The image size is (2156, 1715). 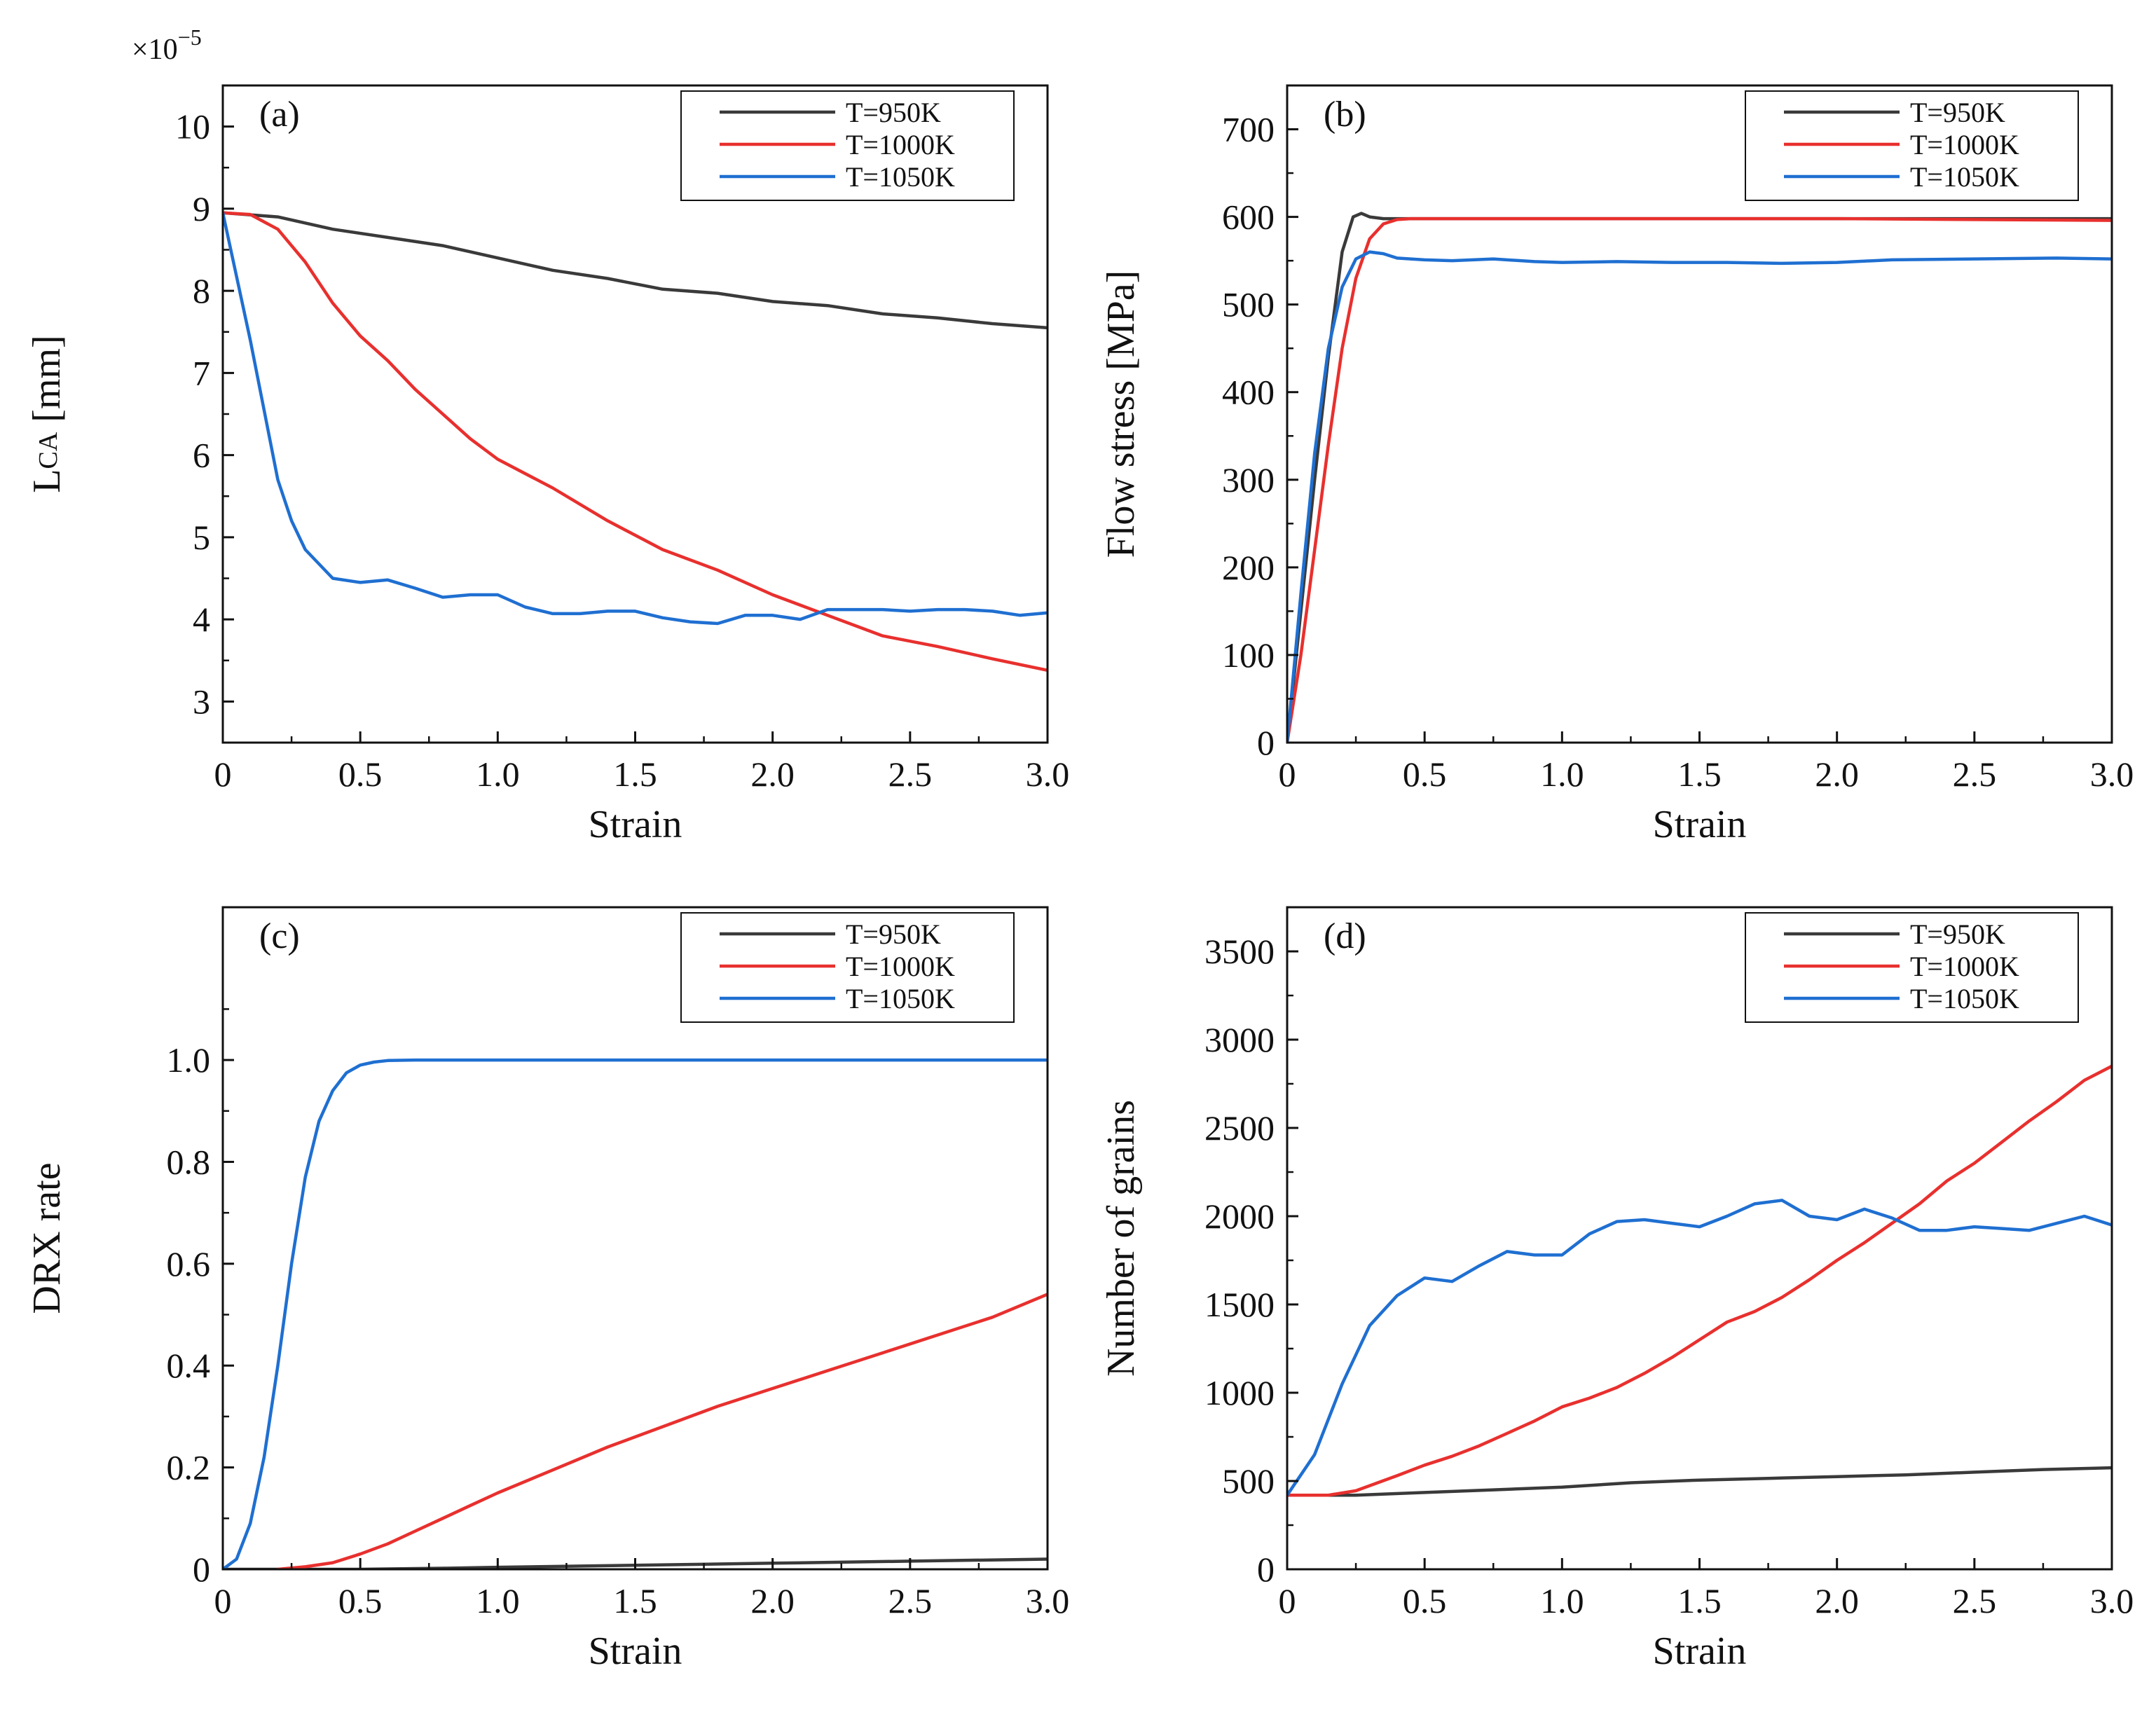 What do you see at coordinates (1239, 1304) in the screenshot?
I see `y-tick-label: 1500` at bounding box center [1239, 1304].